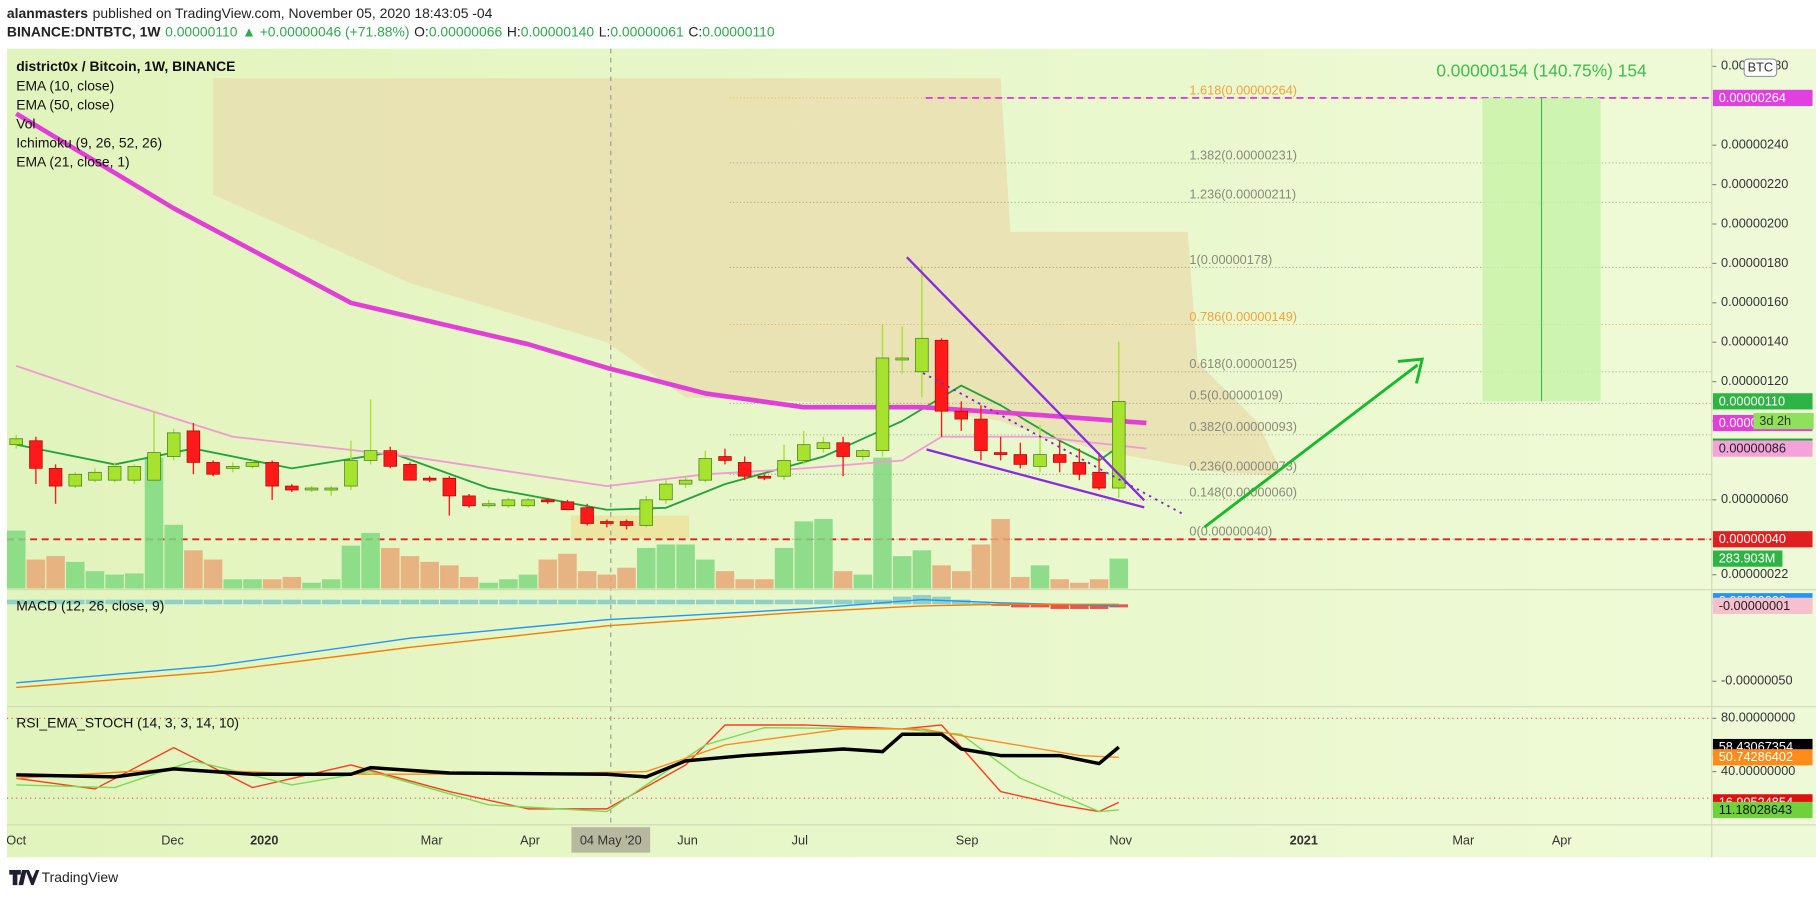 The height and width of the screenshot is (899, 1816). Describe the element at coordinates (1242, 194) in the screenshot. I see `fib-label: 1.236(0.00000211)` at that location.